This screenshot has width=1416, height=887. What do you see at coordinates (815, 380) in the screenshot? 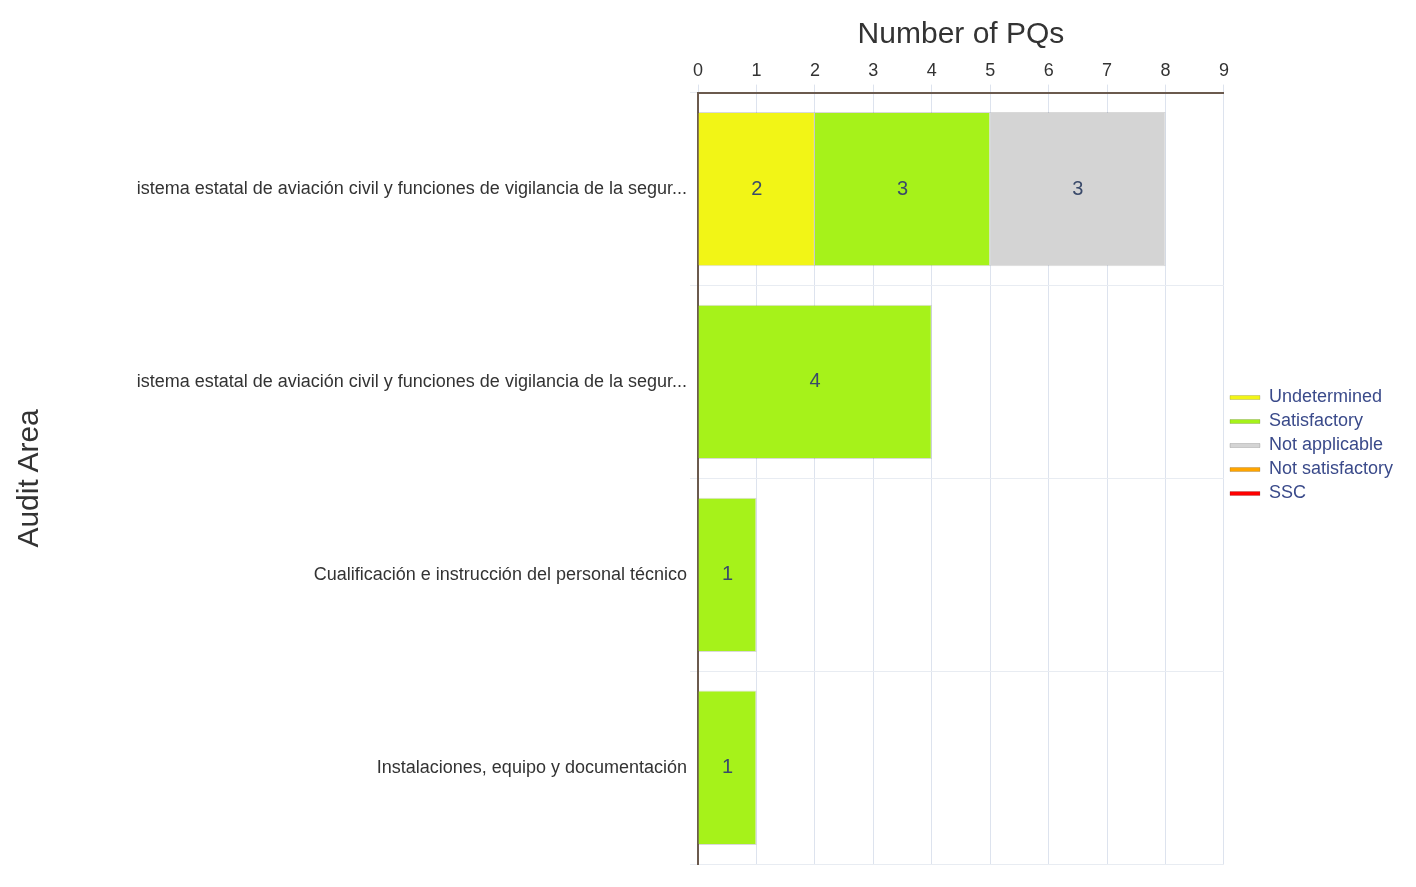
I see `data-label: 4` at bounding box center [815, 380].